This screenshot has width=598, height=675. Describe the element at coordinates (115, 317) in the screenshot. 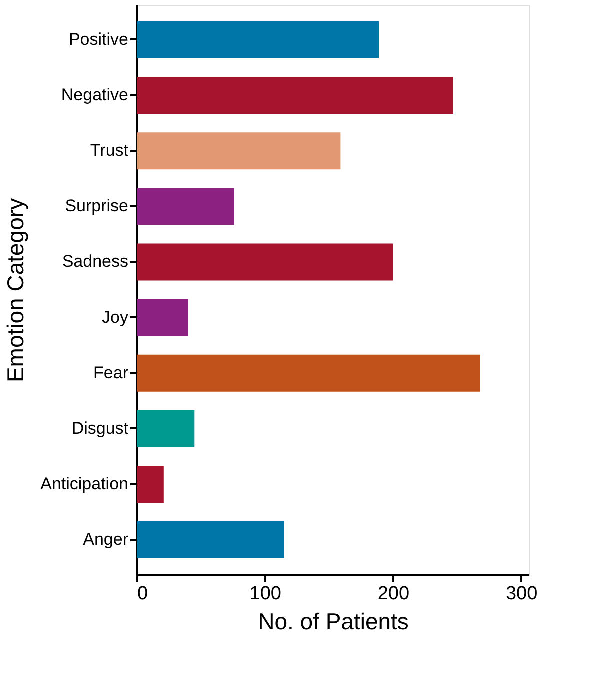

I see `y-tick-label: Joy` at that location.